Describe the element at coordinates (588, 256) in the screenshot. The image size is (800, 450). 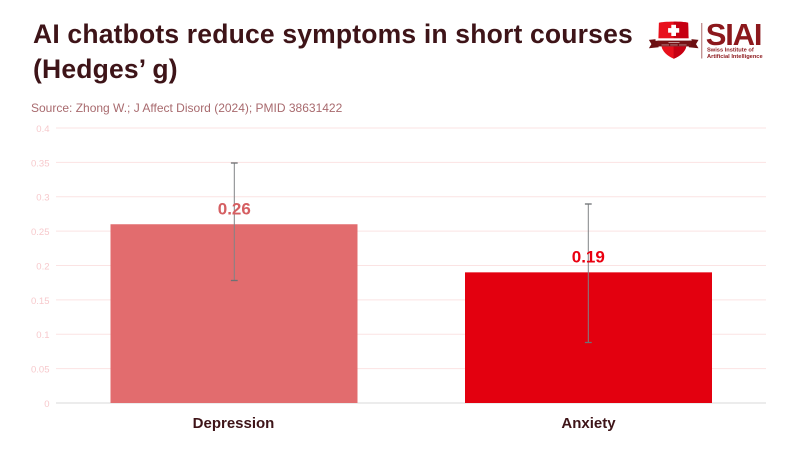
I see `svg-text: 0.19` at that location.